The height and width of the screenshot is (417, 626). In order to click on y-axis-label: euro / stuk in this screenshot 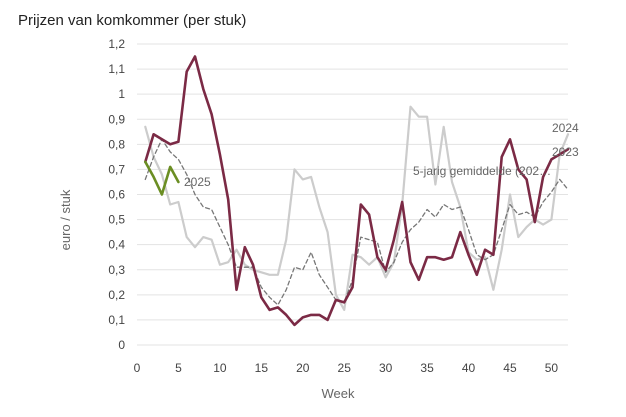, I will do `click(65, 219)`.